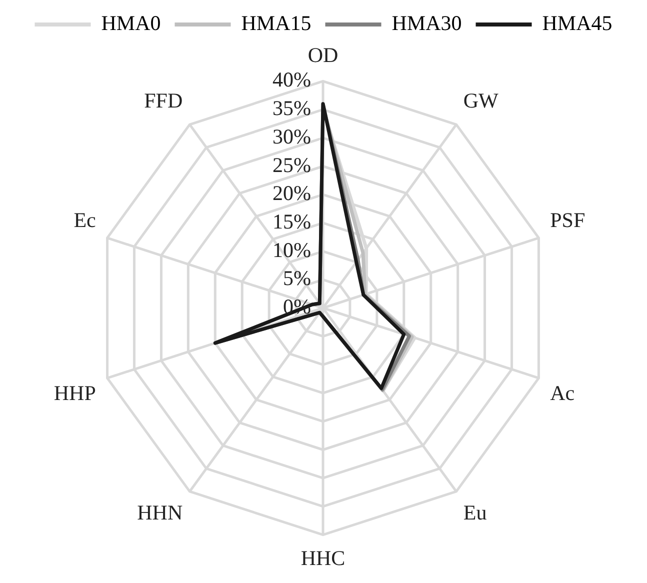  I want to click on y-tick-label: 40%, so click(291, 80).